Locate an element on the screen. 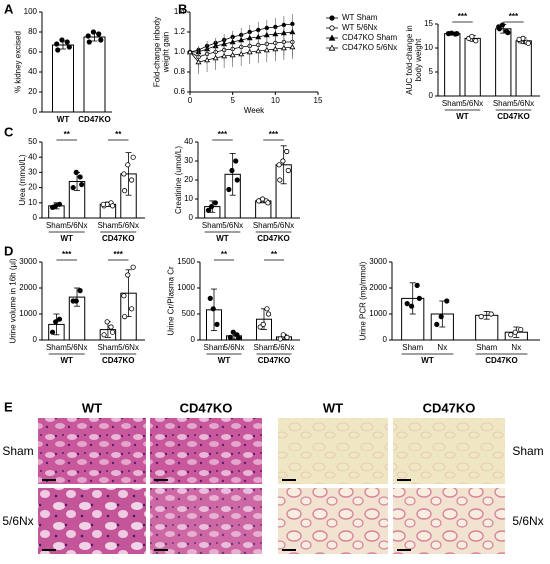  column-label: WT is located at coordinates (92, 407).